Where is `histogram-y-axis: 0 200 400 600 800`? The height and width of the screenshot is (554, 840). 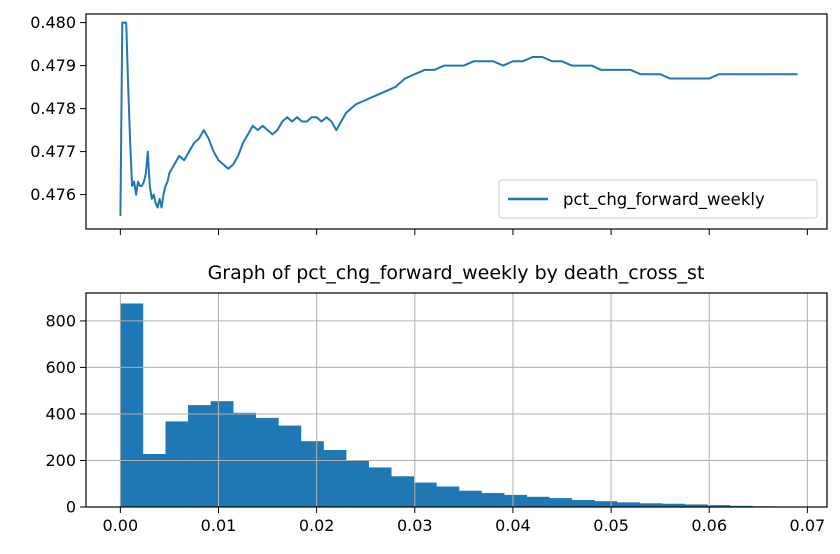
histogram-y-axis: 0 200 400 600 800 is located at coordinates (65, 414).